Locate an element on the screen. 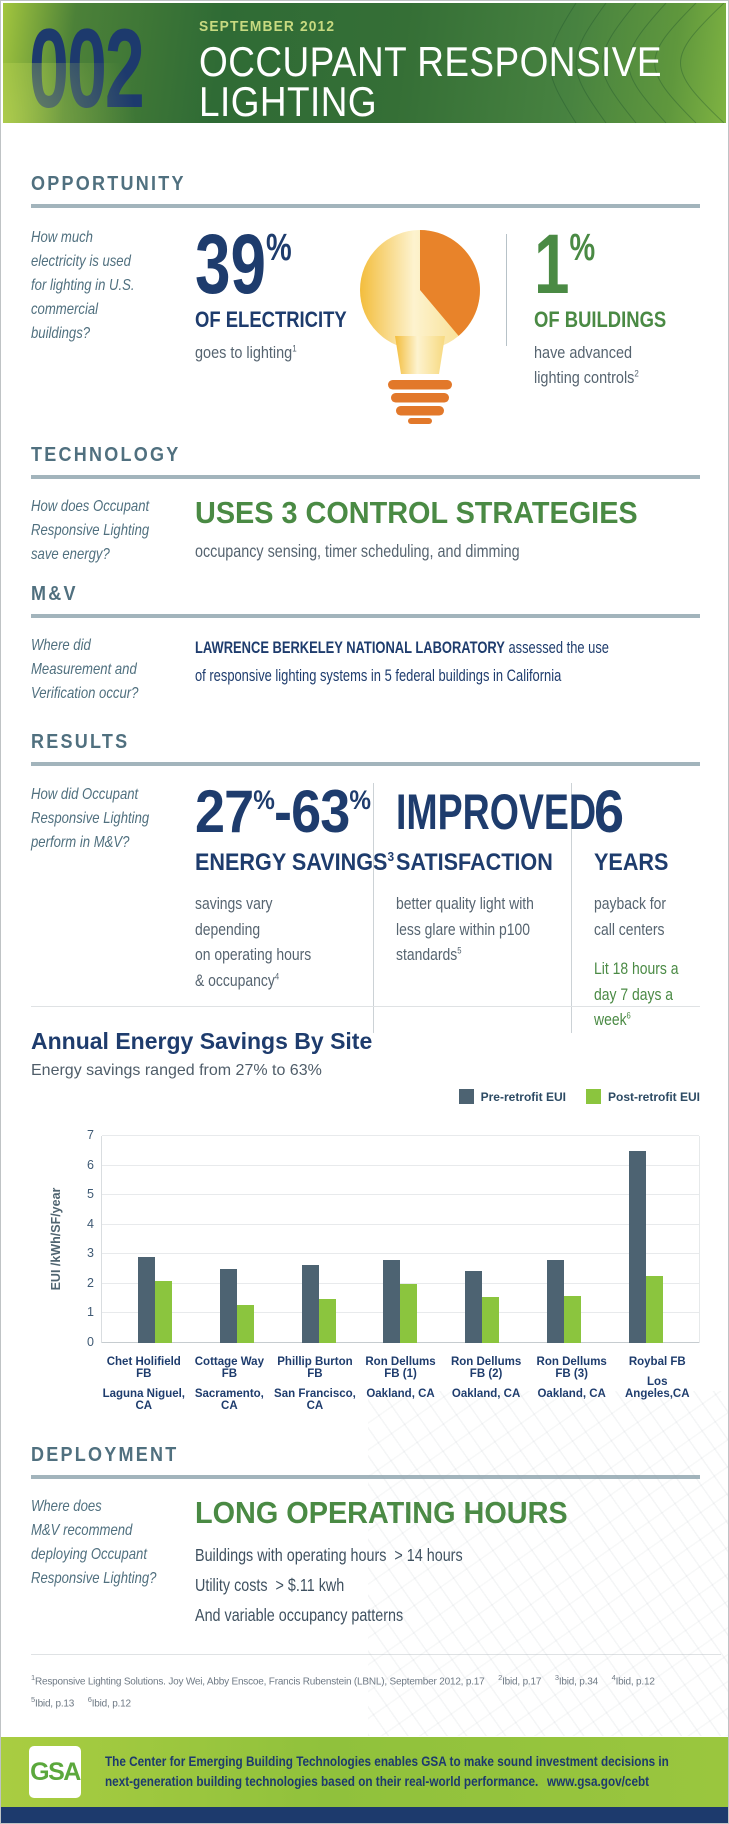 Image resolution: width=729 pixels, height=1824 pixels. lab-name: LAWRENCE BERKELEY NATIONAL LABORATORY is located at coordinates (350, 647).